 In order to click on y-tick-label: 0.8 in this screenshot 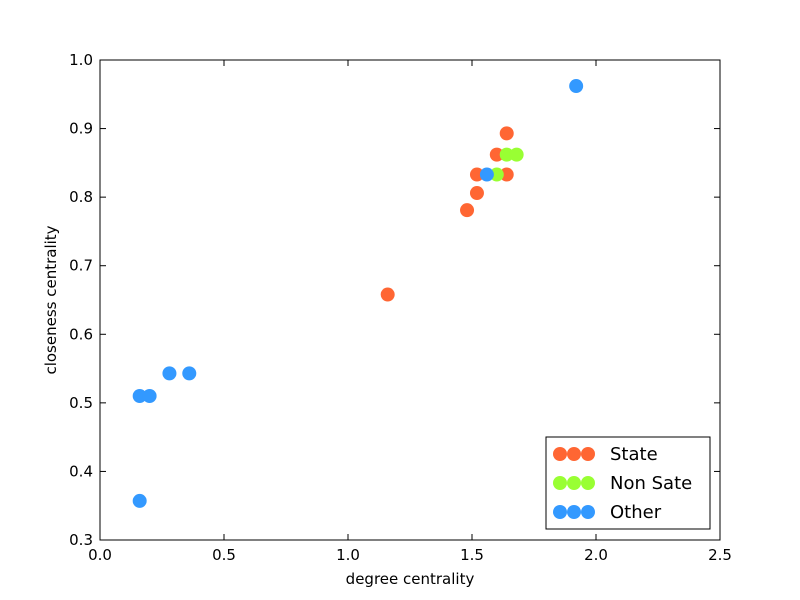, I will do `click(81, 197)`.